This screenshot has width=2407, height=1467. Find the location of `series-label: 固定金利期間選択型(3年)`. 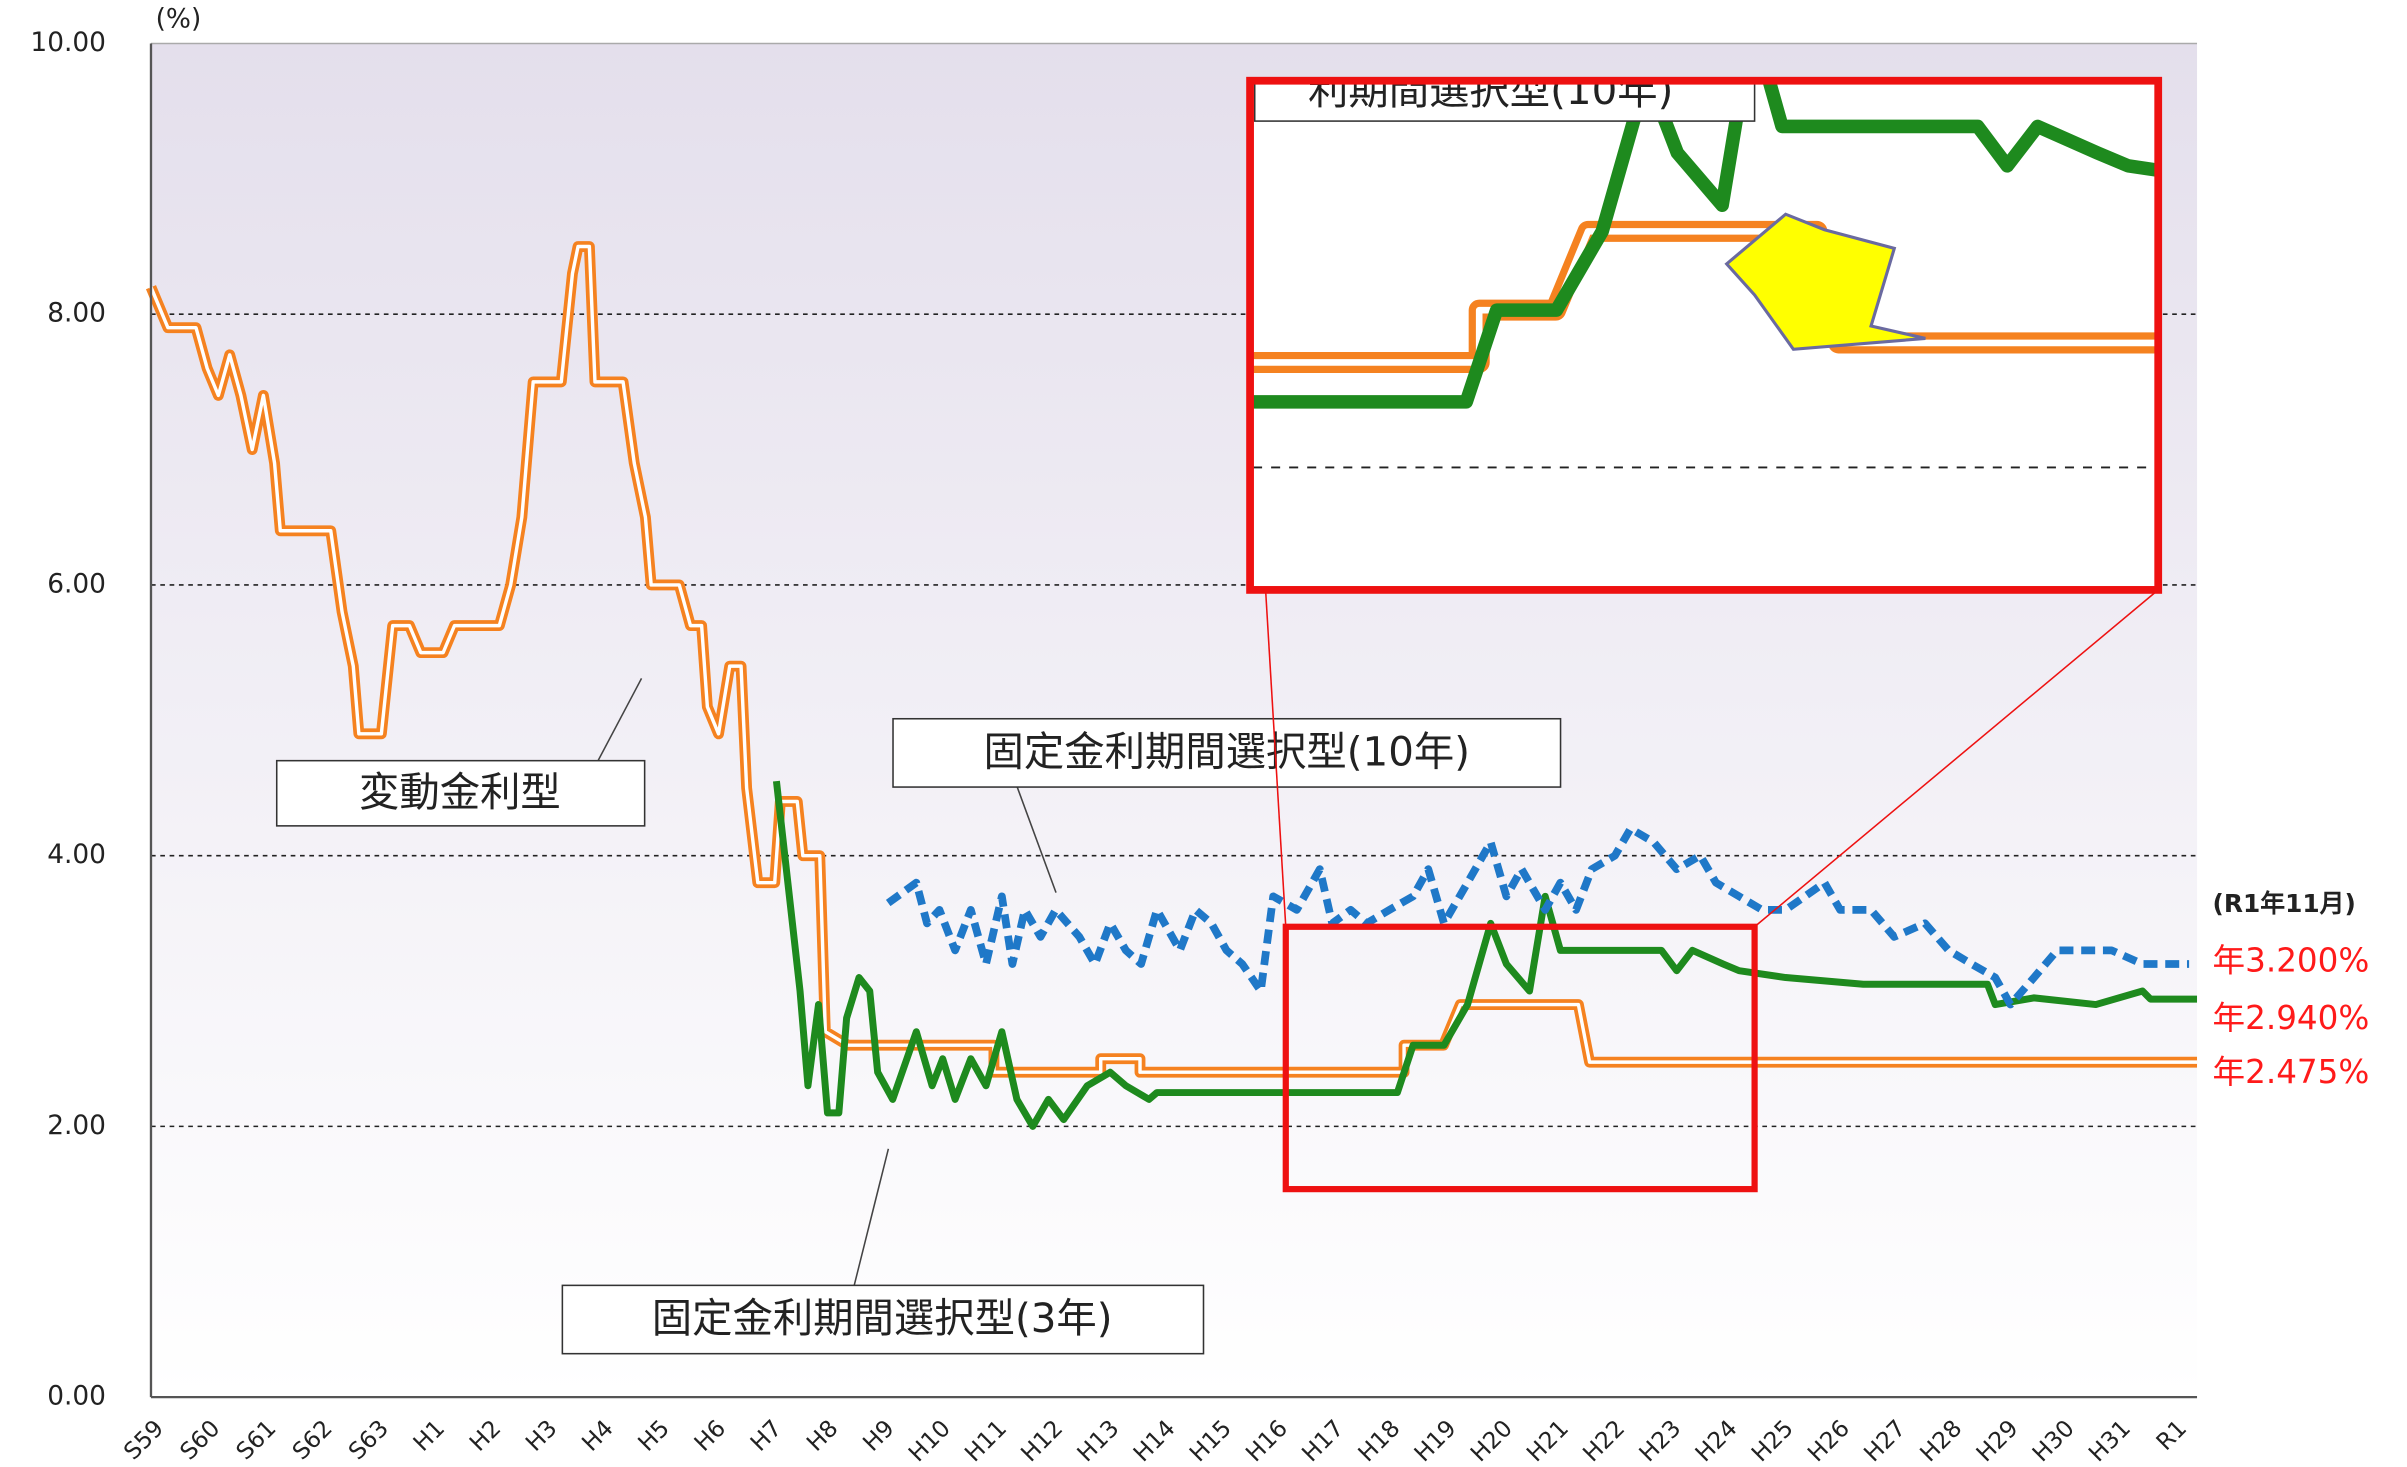

series-label: 固定金利期間選択型(3年) is located at coordinates (882, 1318).